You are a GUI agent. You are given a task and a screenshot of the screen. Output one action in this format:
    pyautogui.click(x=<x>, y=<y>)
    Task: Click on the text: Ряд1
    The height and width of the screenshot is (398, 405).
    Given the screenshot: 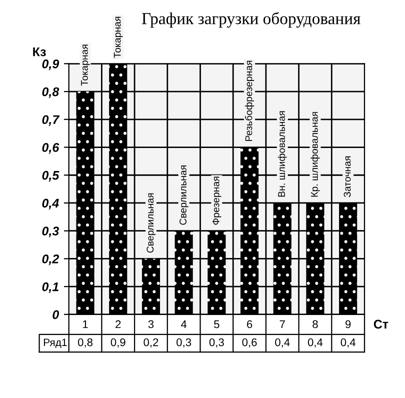 What is the action you would take?
    pyautogui.click(x=55, y=343)
    